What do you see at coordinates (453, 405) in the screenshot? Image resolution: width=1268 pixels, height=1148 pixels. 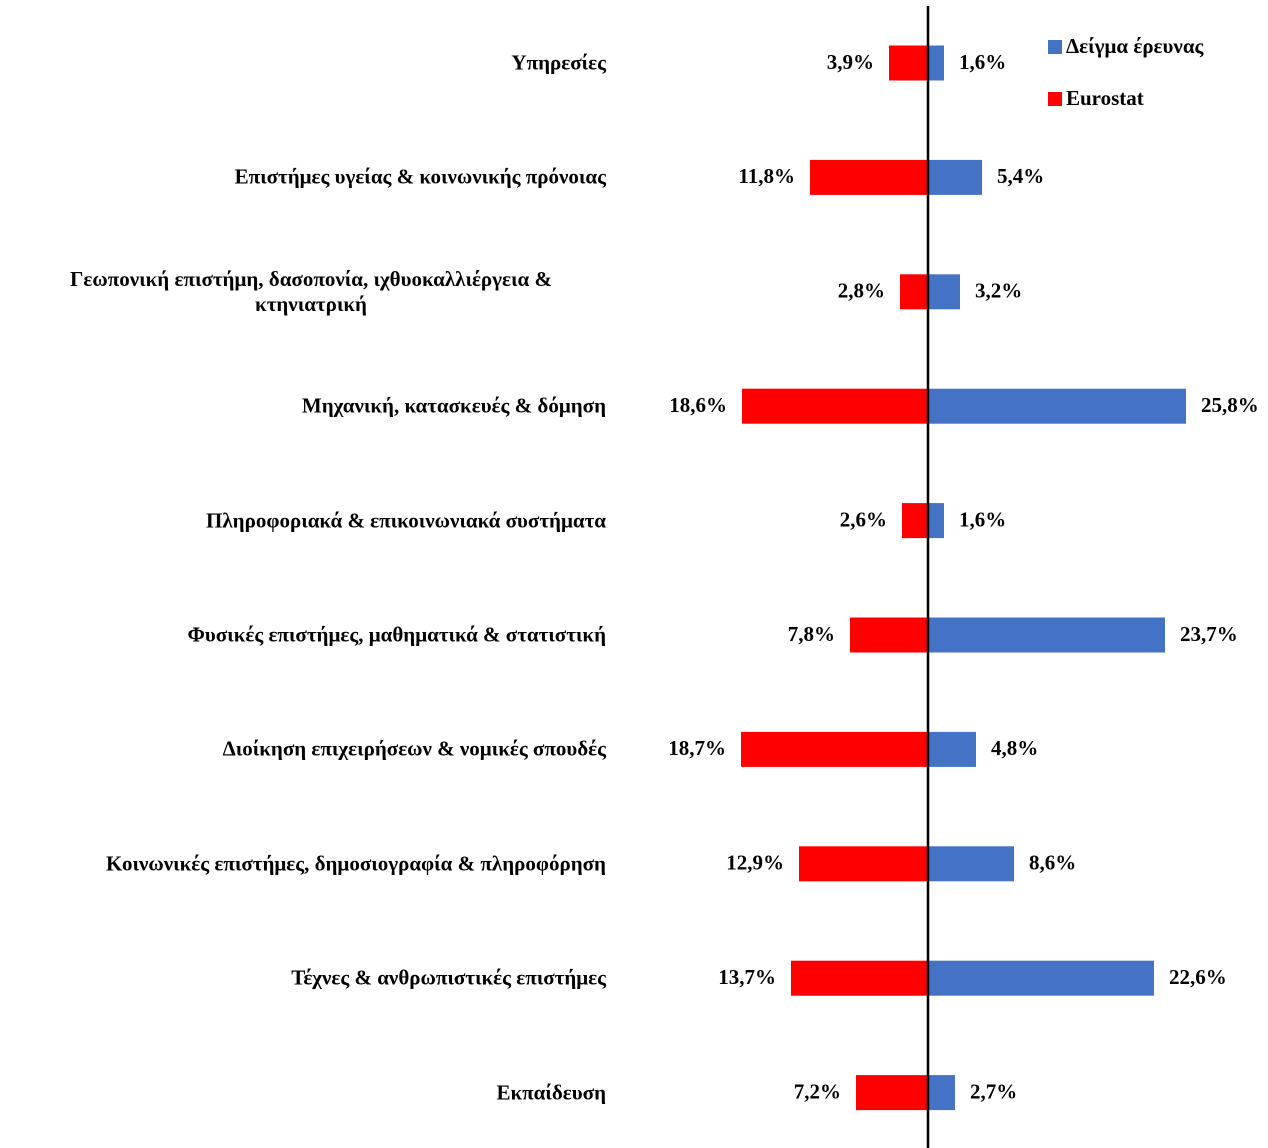 I see `category-label: Μηχανική, κατασκευές & δόμηση` at bounding box center [453, 405].